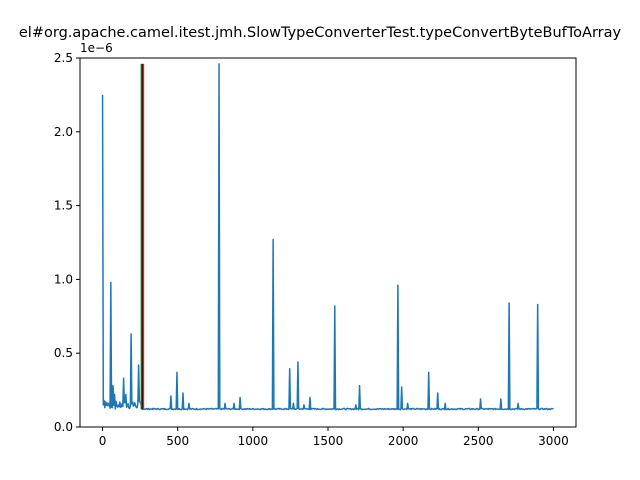 This screenshot has height=480, width=640. Describe the element at coordinates (103, 441) in the screenshot. I see `x-tick-label: 0` at that location.